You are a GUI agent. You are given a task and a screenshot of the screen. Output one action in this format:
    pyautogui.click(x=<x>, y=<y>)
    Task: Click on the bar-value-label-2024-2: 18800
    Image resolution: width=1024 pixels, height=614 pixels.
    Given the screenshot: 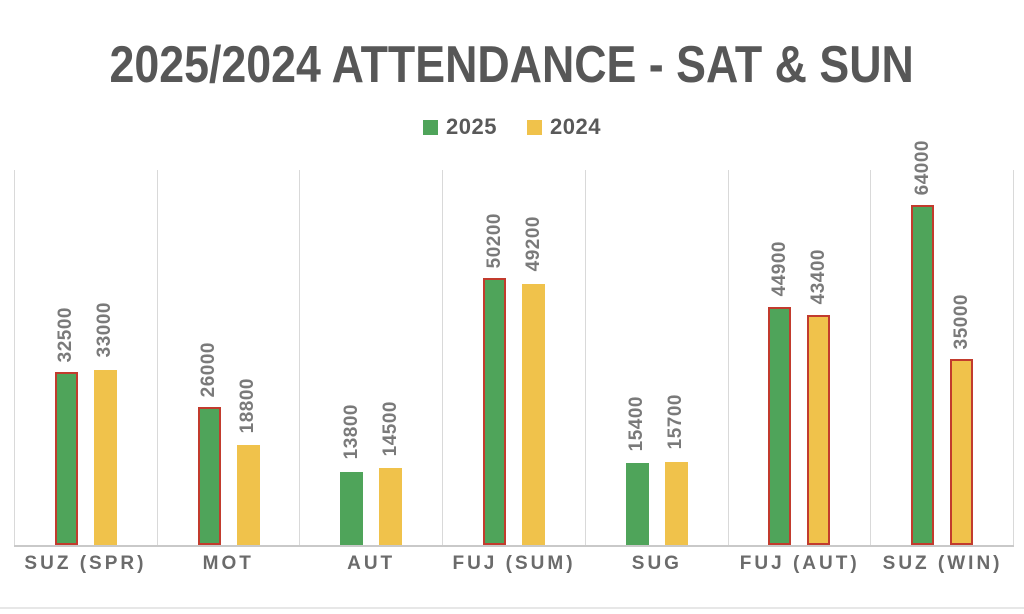 What is the action you would take?
    pyautogui.click(x=248, y=405)
    